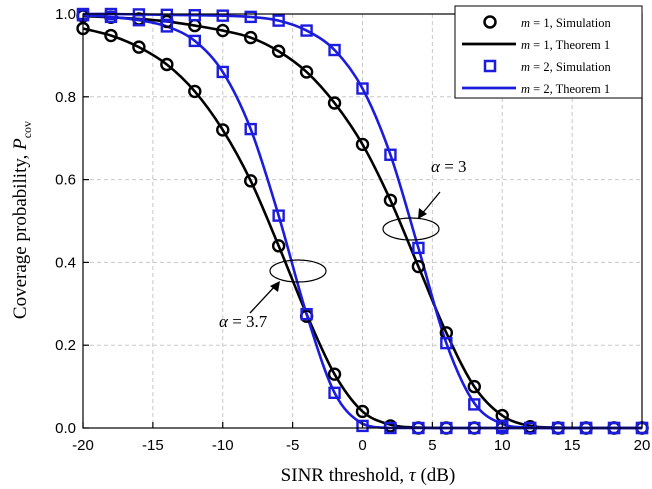  Describe the element at coordinates (20, 234) in the screenshot. I see `y-axis-title-main: Coverage probability,` at that location.